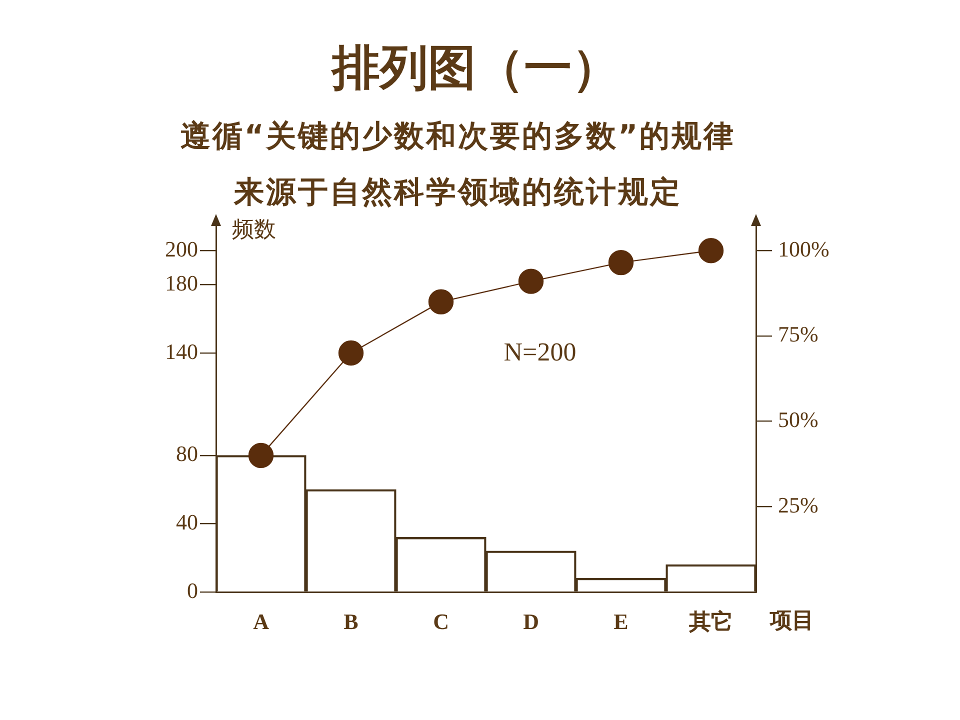  Describe the element at coordinates (441, 621) in the screenshot. I see `x-tick-label: C` at that location.